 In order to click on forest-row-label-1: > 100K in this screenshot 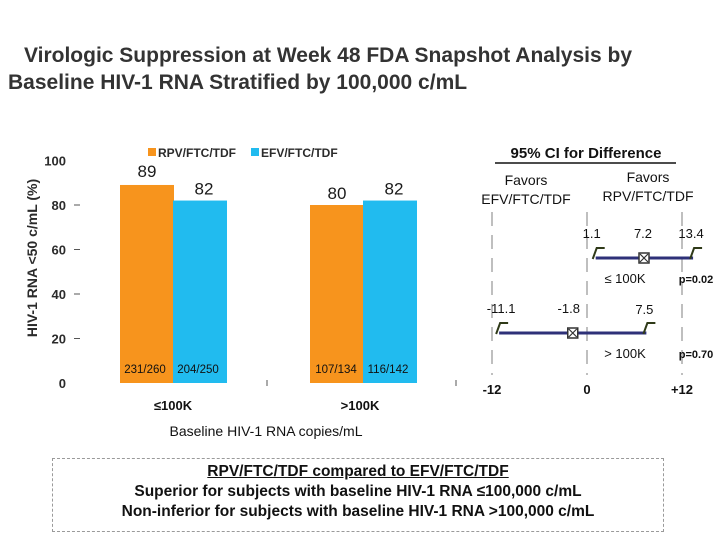, I will do `click(625, 353)`.